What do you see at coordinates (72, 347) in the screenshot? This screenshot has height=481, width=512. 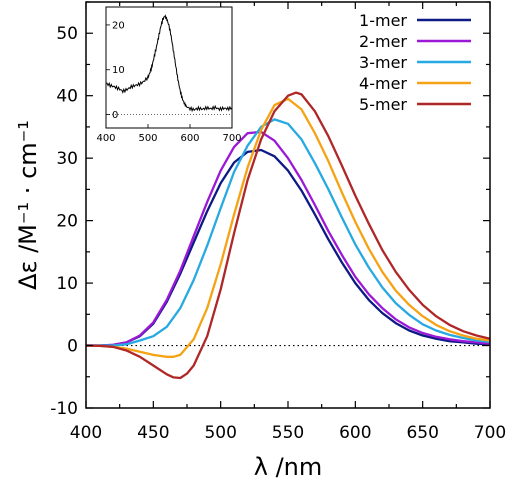 I see `y-tick-label: 0` at bounding box center [72, 347].